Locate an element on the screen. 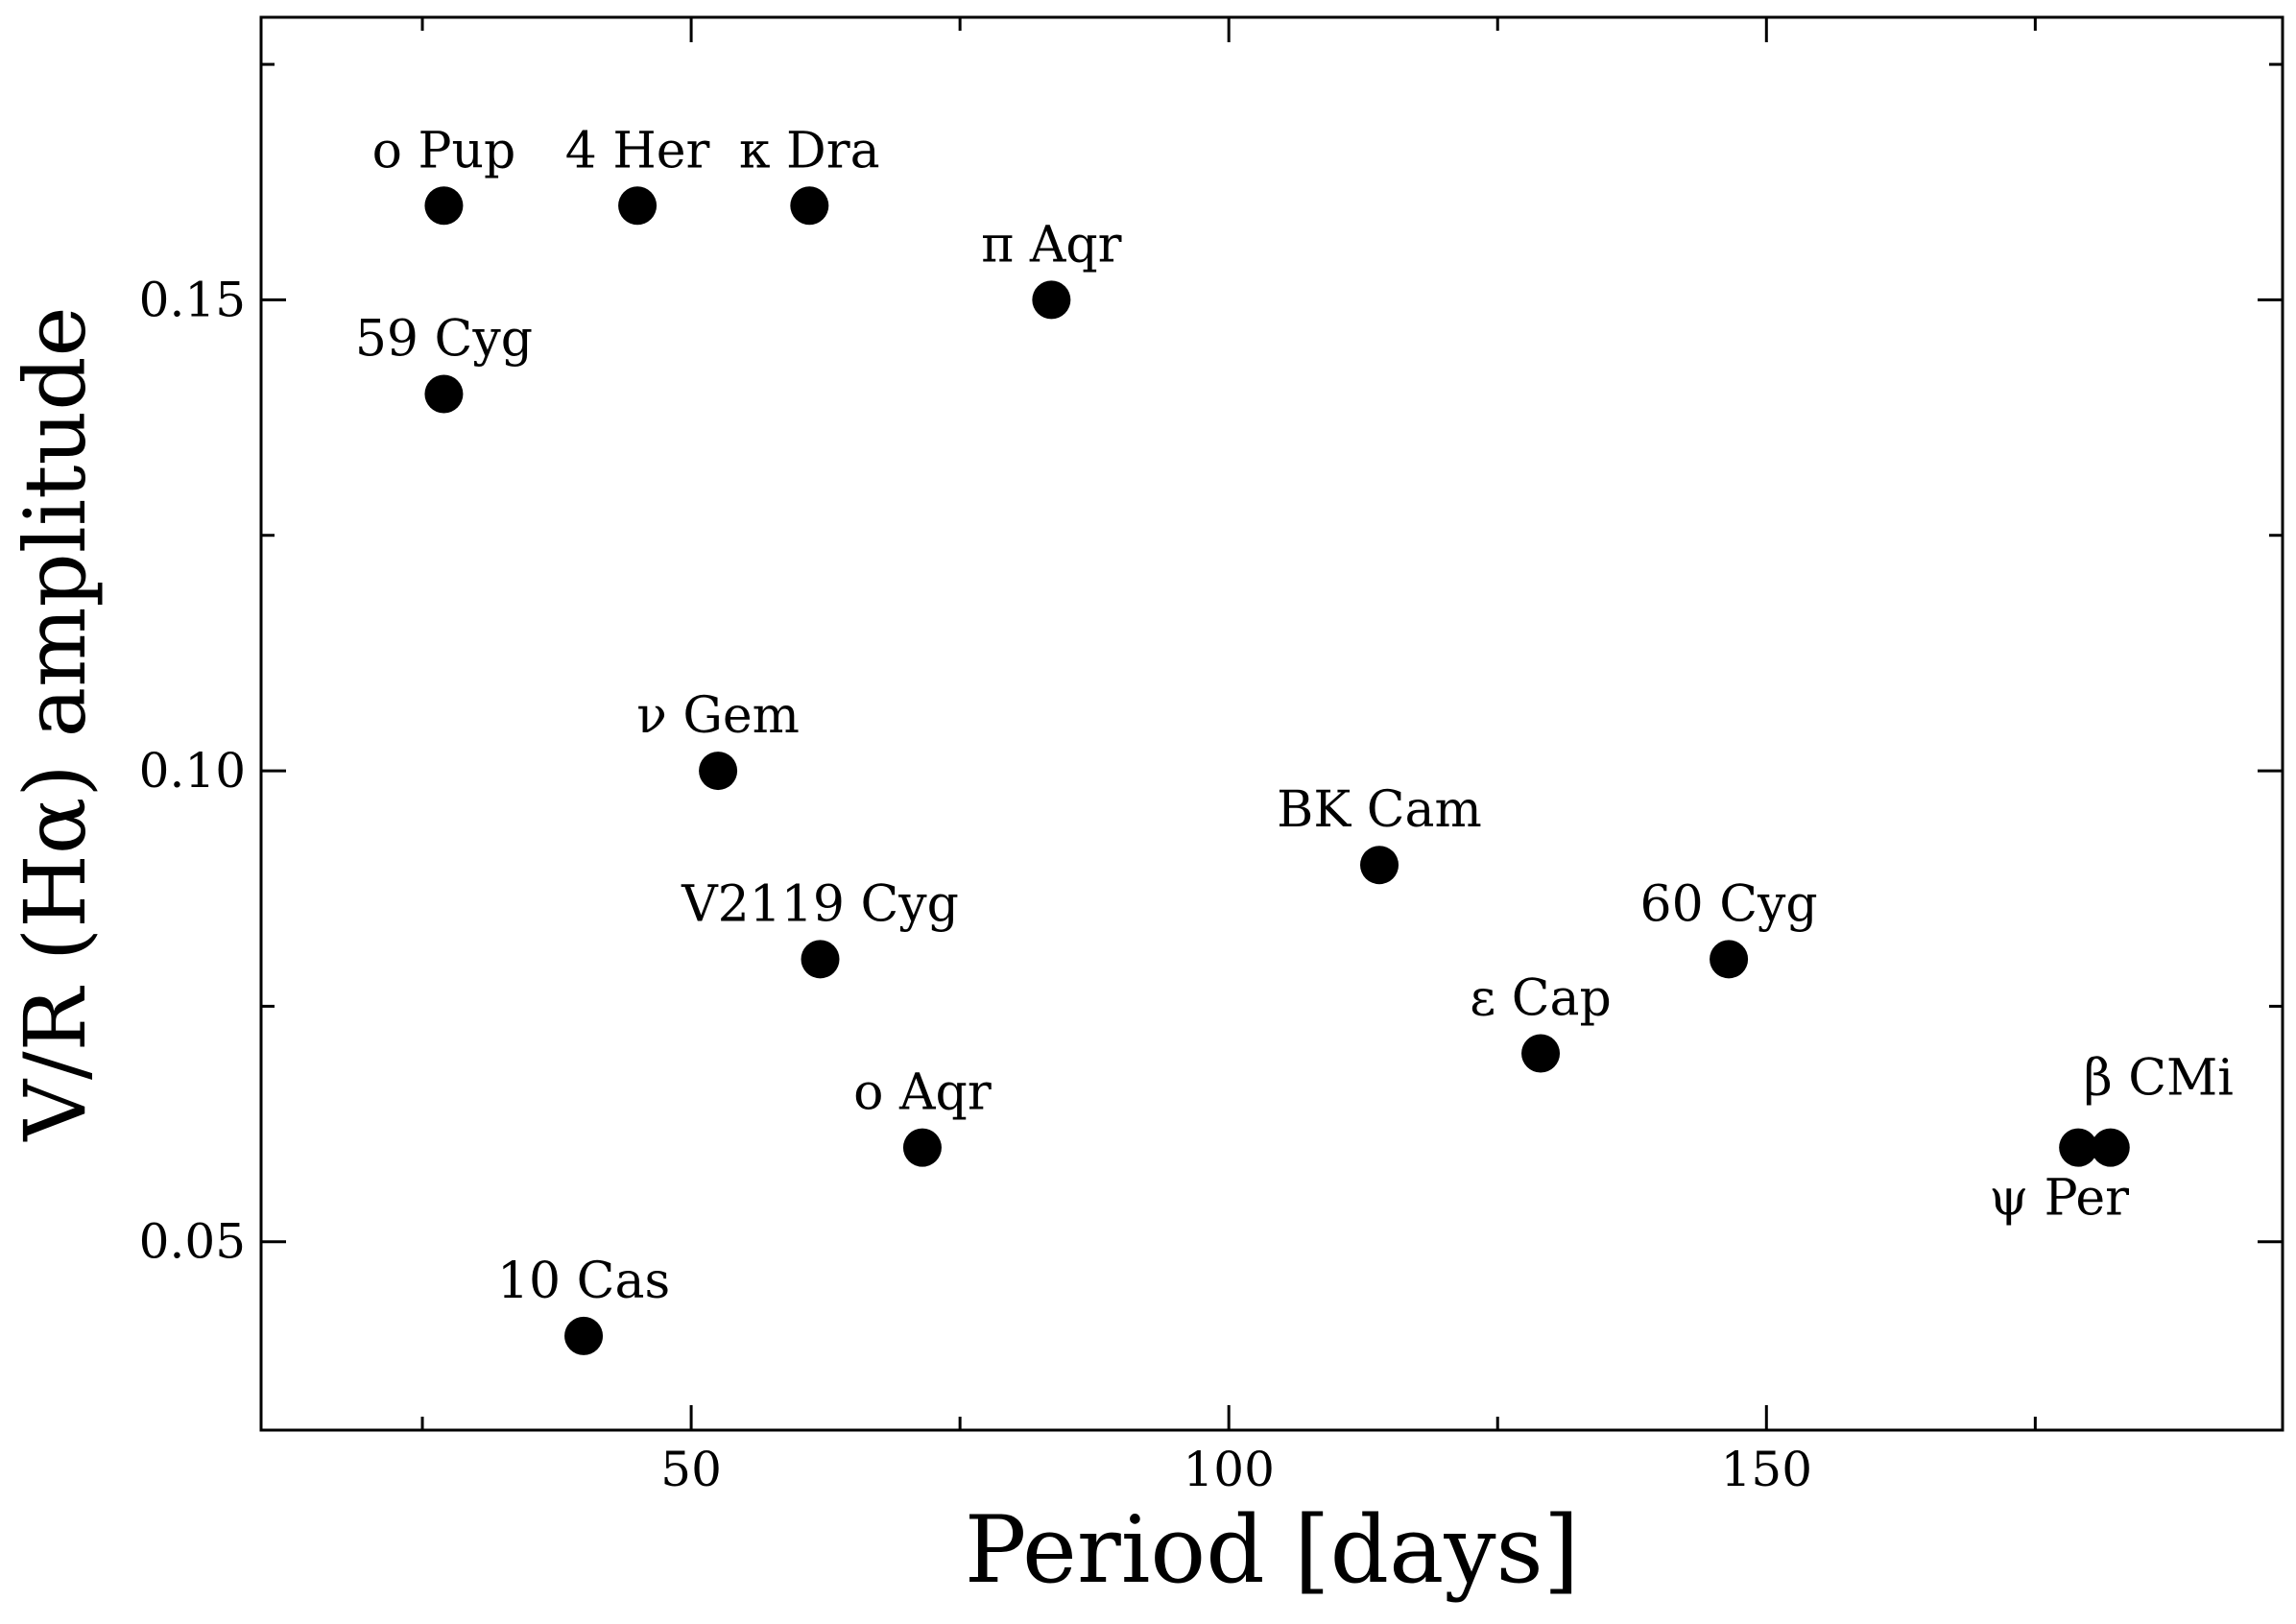  x-tick-label: 50 is located at coordinates (691, 1469).